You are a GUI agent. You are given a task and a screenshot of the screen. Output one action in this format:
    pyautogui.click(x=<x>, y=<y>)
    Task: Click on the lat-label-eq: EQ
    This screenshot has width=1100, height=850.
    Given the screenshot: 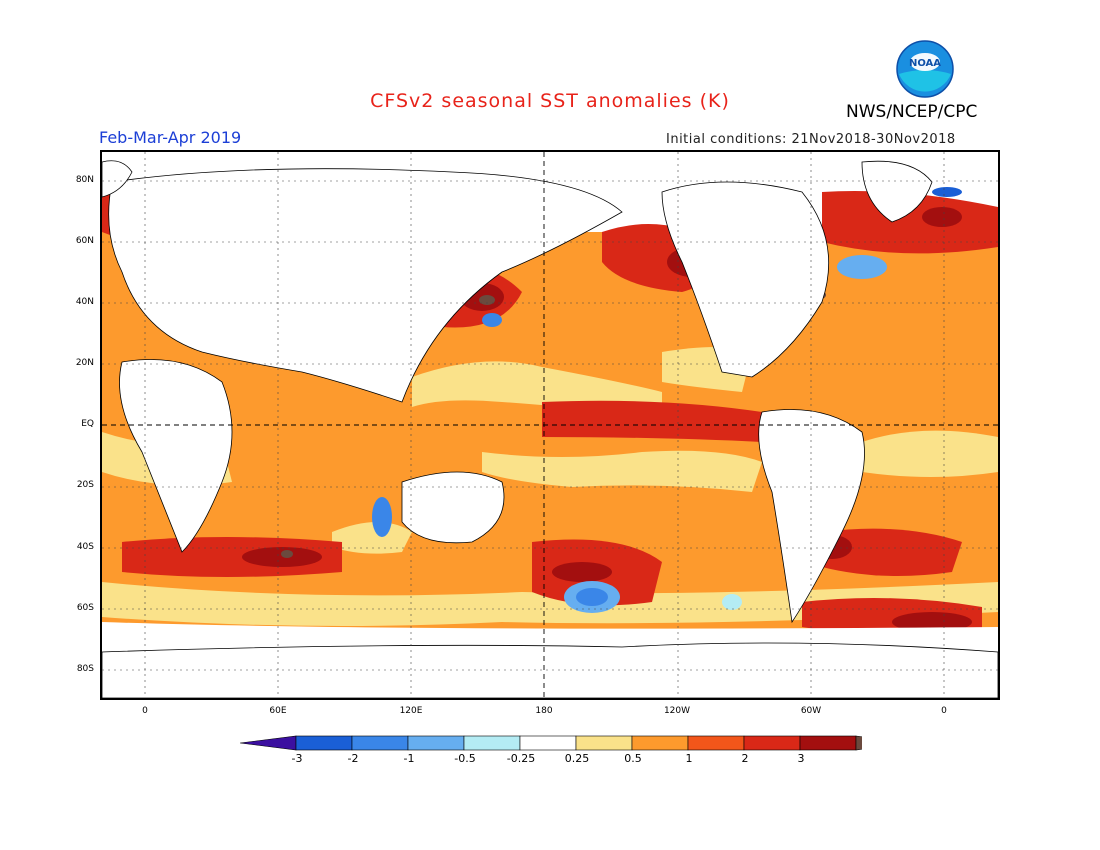 What is the action you would take?
    pyautogui.click(x=87, y=424)
    